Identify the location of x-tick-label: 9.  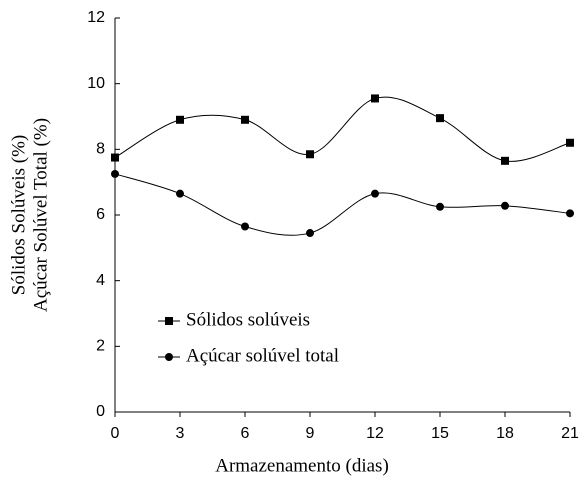
(310, 433).